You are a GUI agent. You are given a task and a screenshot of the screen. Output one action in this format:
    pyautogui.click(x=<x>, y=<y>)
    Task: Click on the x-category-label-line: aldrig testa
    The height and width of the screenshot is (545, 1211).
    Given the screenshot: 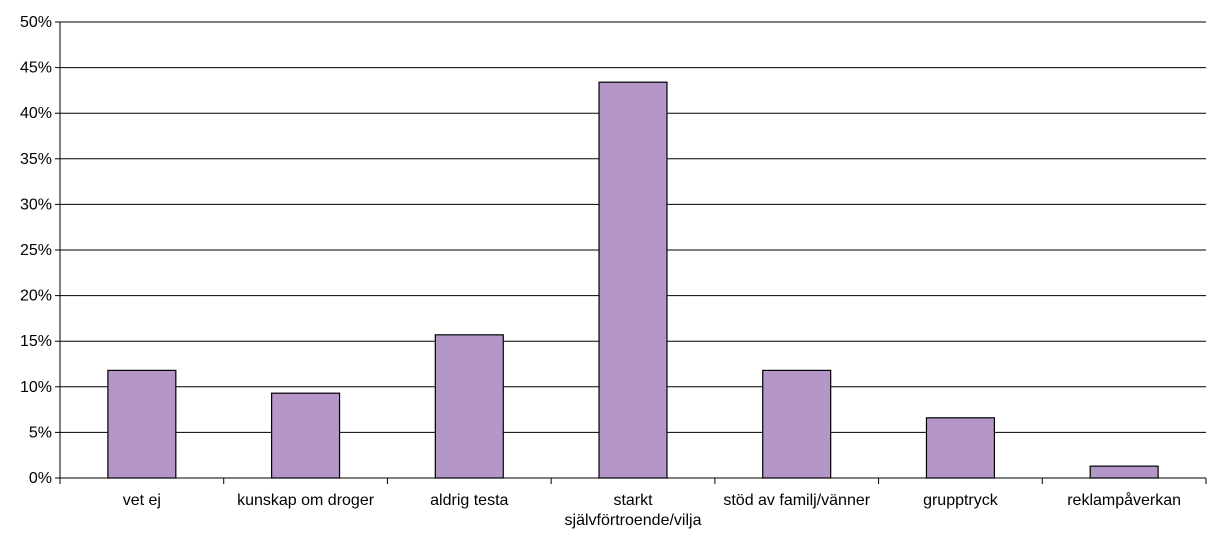 What is the action you would take?
    pyautogui.click(x=469, y=500)
    